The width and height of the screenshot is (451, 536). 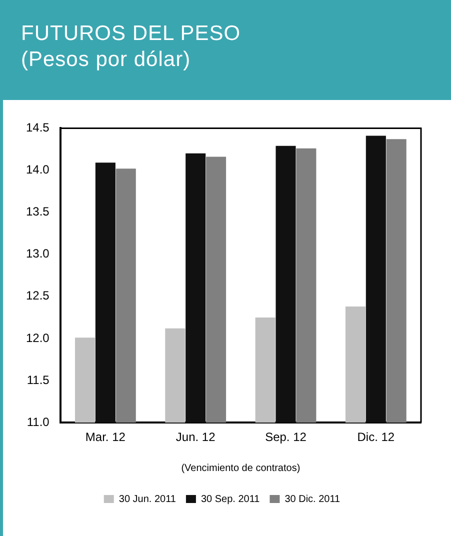 I want to click on legend-label: 30 Jun. 2011, so click(x=147, y=499).